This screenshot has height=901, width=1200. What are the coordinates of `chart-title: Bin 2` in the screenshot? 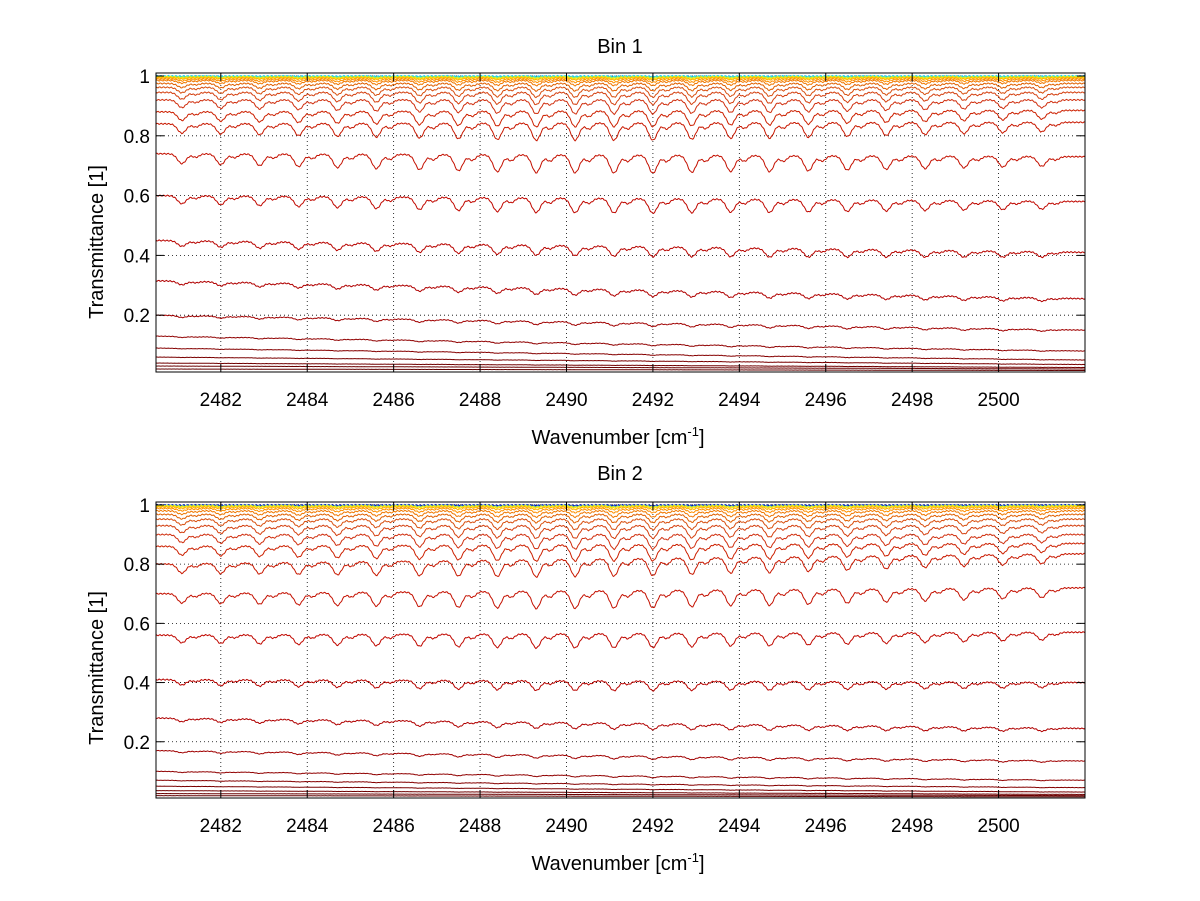 It's located at (620, 474).